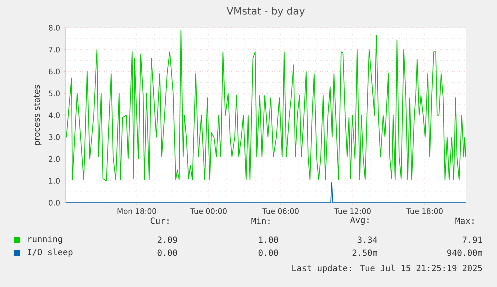 The width and height of the screenshot is (497, 287). Describe the element at coordinates (38, 115) in the screenshot. I see `y-axis-title: process states` at that location.